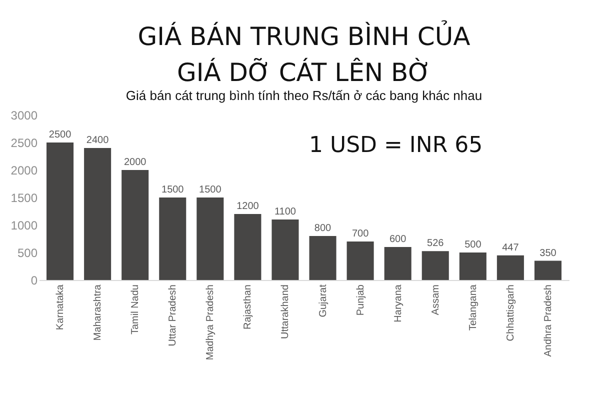 Image resolution: width=613 pixels, height=414 pixels. Describe the element at coordinates (398, 239) in the screenshot. I see `data-label: 600` at that location.